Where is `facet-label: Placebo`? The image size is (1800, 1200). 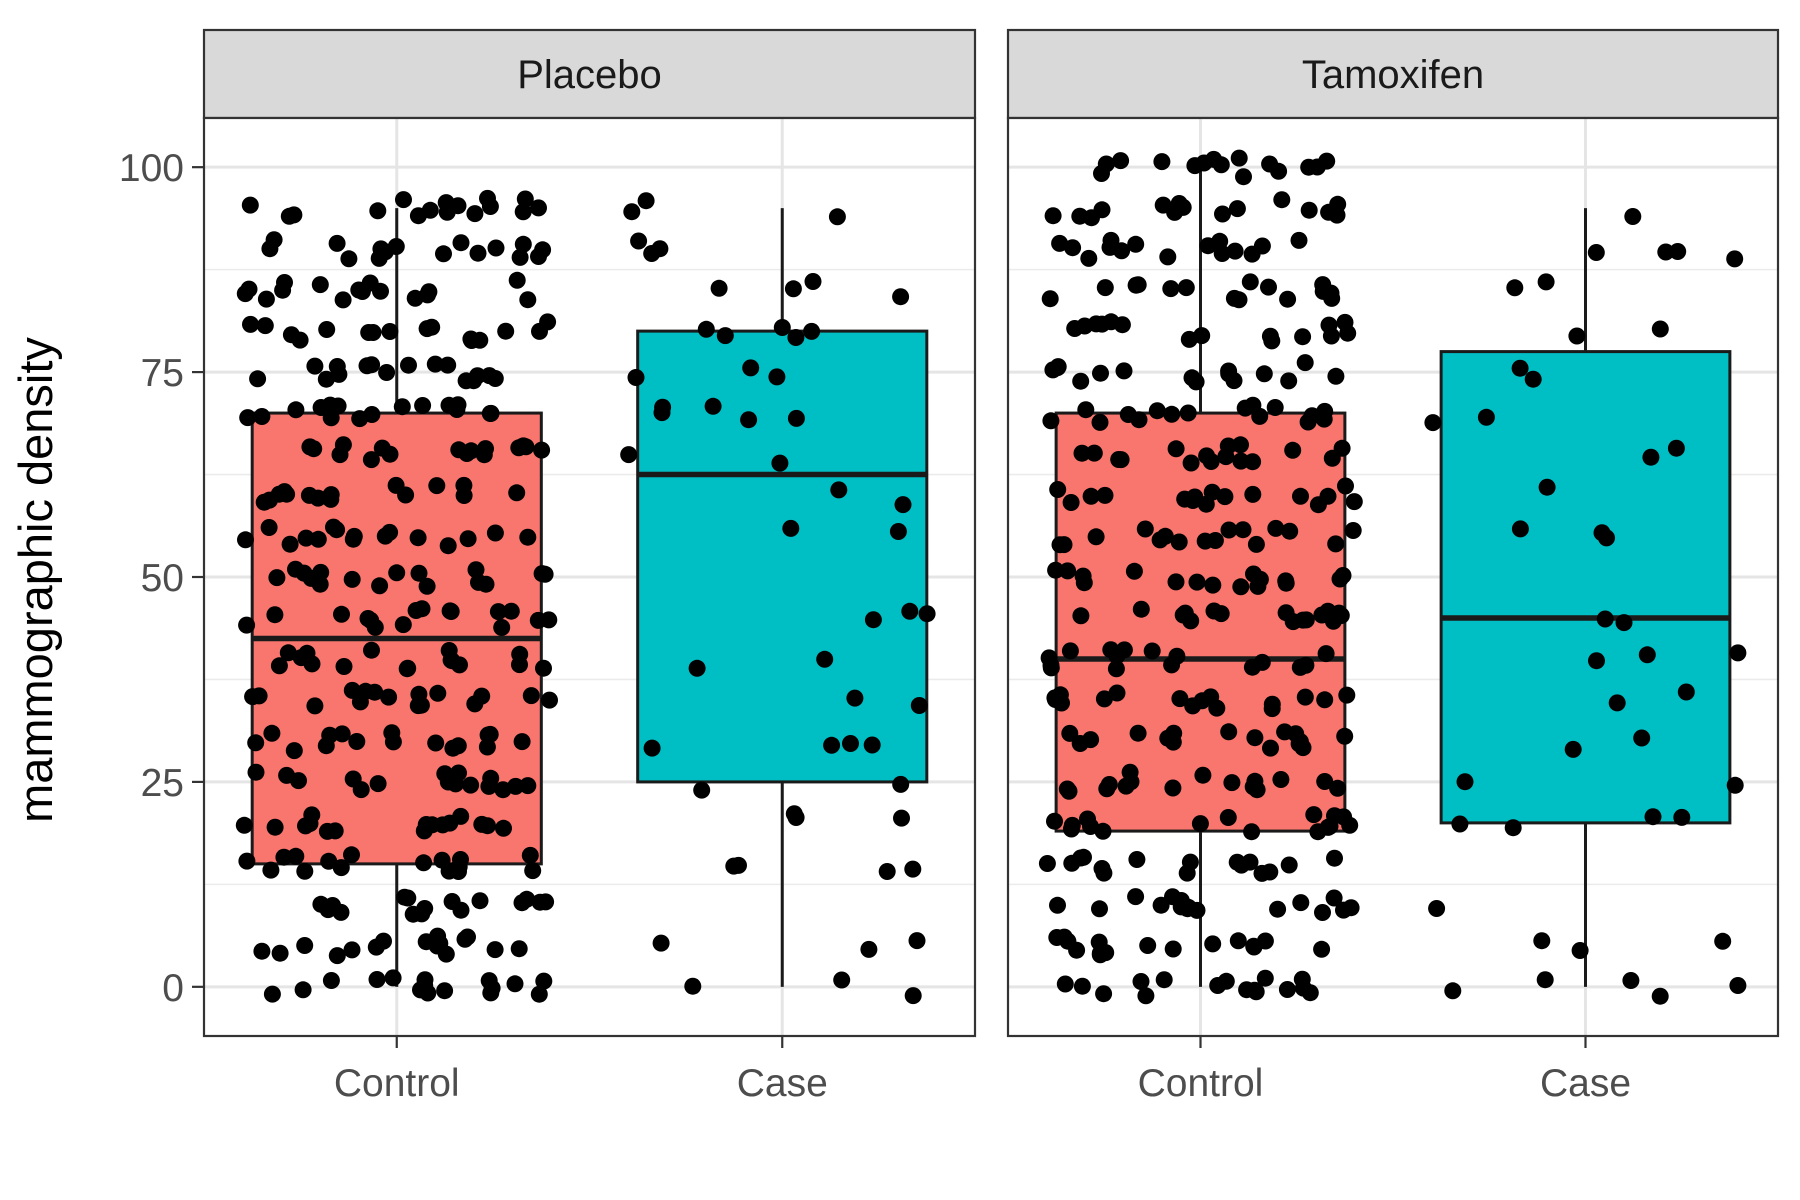 facet-label: Placebo is located at coordinates (589, 75).